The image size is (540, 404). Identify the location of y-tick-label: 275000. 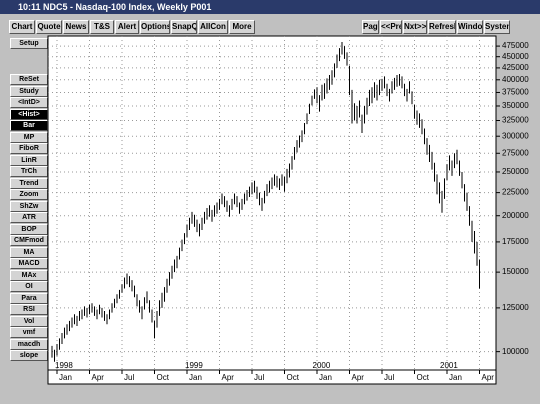
(515, 152).